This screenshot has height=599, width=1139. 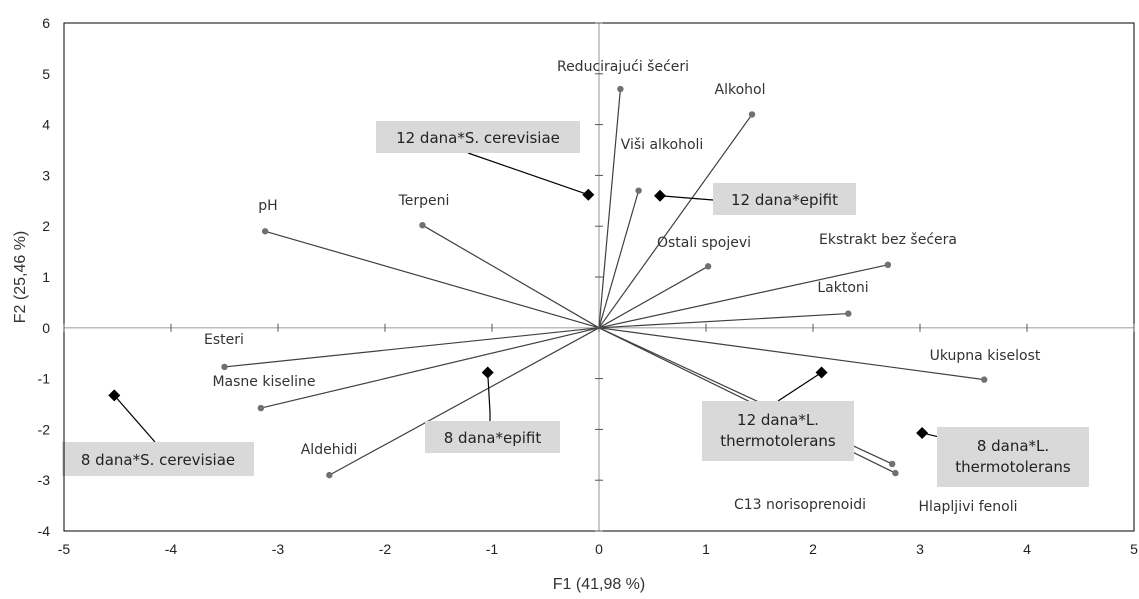 I want to click on observation-label-8-dana-l-thermotolerans: 8 dana*L. thermotolerans, so click(x=1013, y=456).